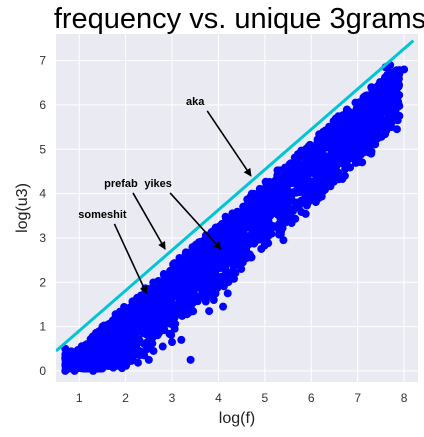 The image size is (424, 437). What do you see at coordinates (42, 371) in the screenshot?
I see `y-tick-label: 0` at bounding box center [42, 371].